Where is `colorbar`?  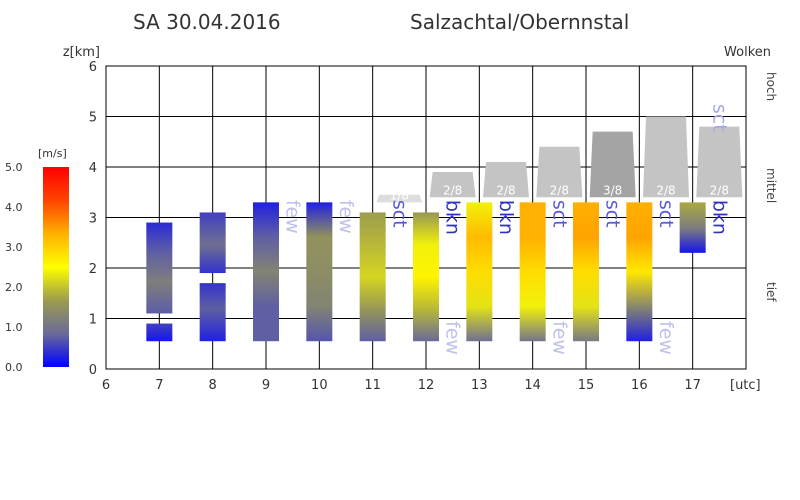
colorbar is located at coordinates (56, 267).